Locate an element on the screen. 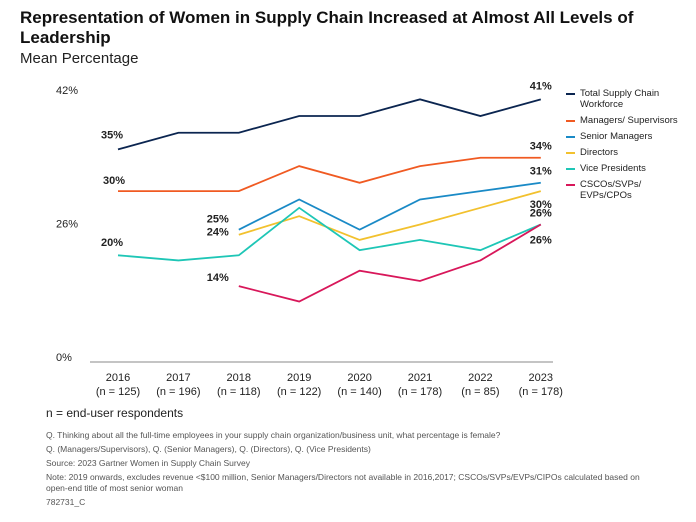 This screenshot has height=522, width=696. legend-label: Vice Presidents is located at coordinates (613, 168).